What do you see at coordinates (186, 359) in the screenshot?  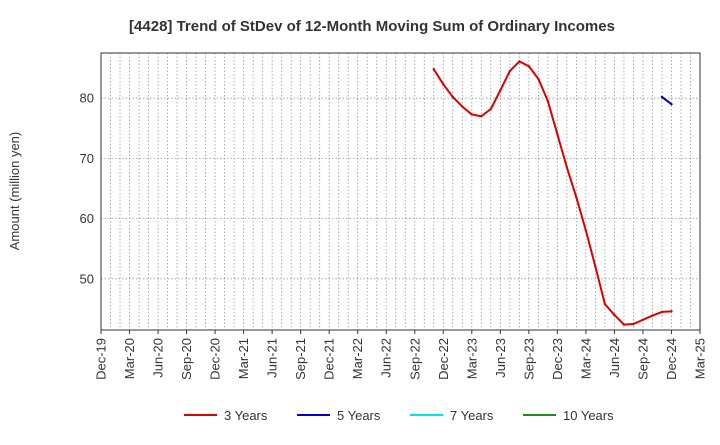 I see `x-tick-label: Sep-20` at bounding box center [186, 359].